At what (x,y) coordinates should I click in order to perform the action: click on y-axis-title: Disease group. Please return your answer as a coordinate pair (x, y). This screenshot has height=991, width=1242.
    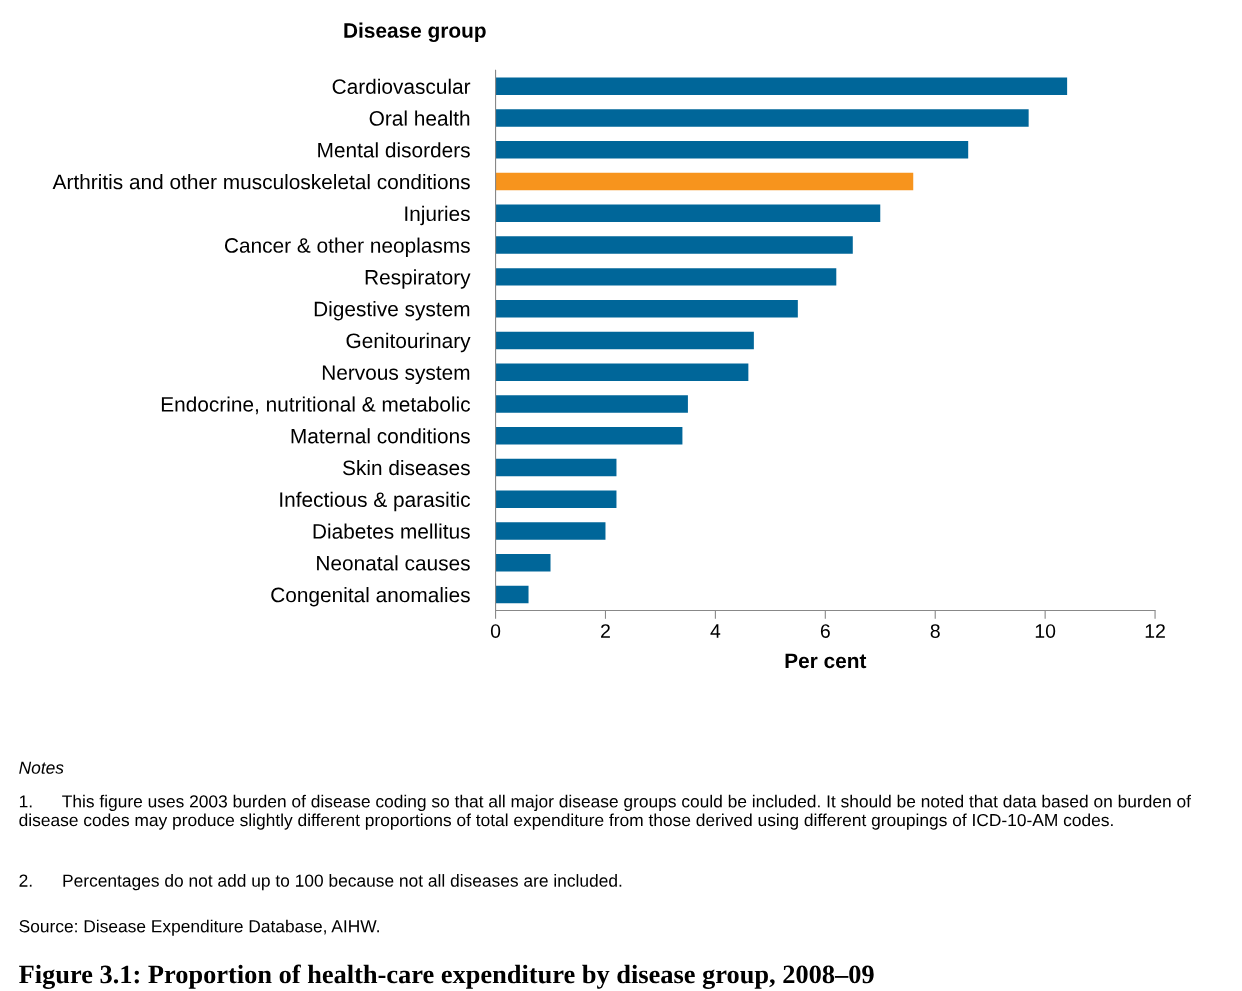
    Looking at the image, I should click on (415, 32).